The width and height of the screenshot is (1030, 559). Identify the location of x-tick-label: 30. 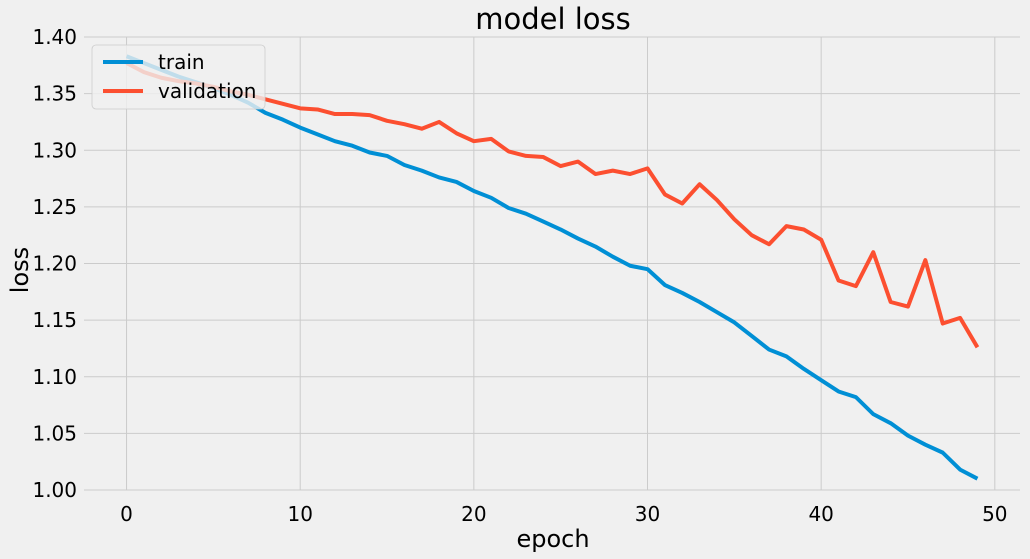
(647, 514).